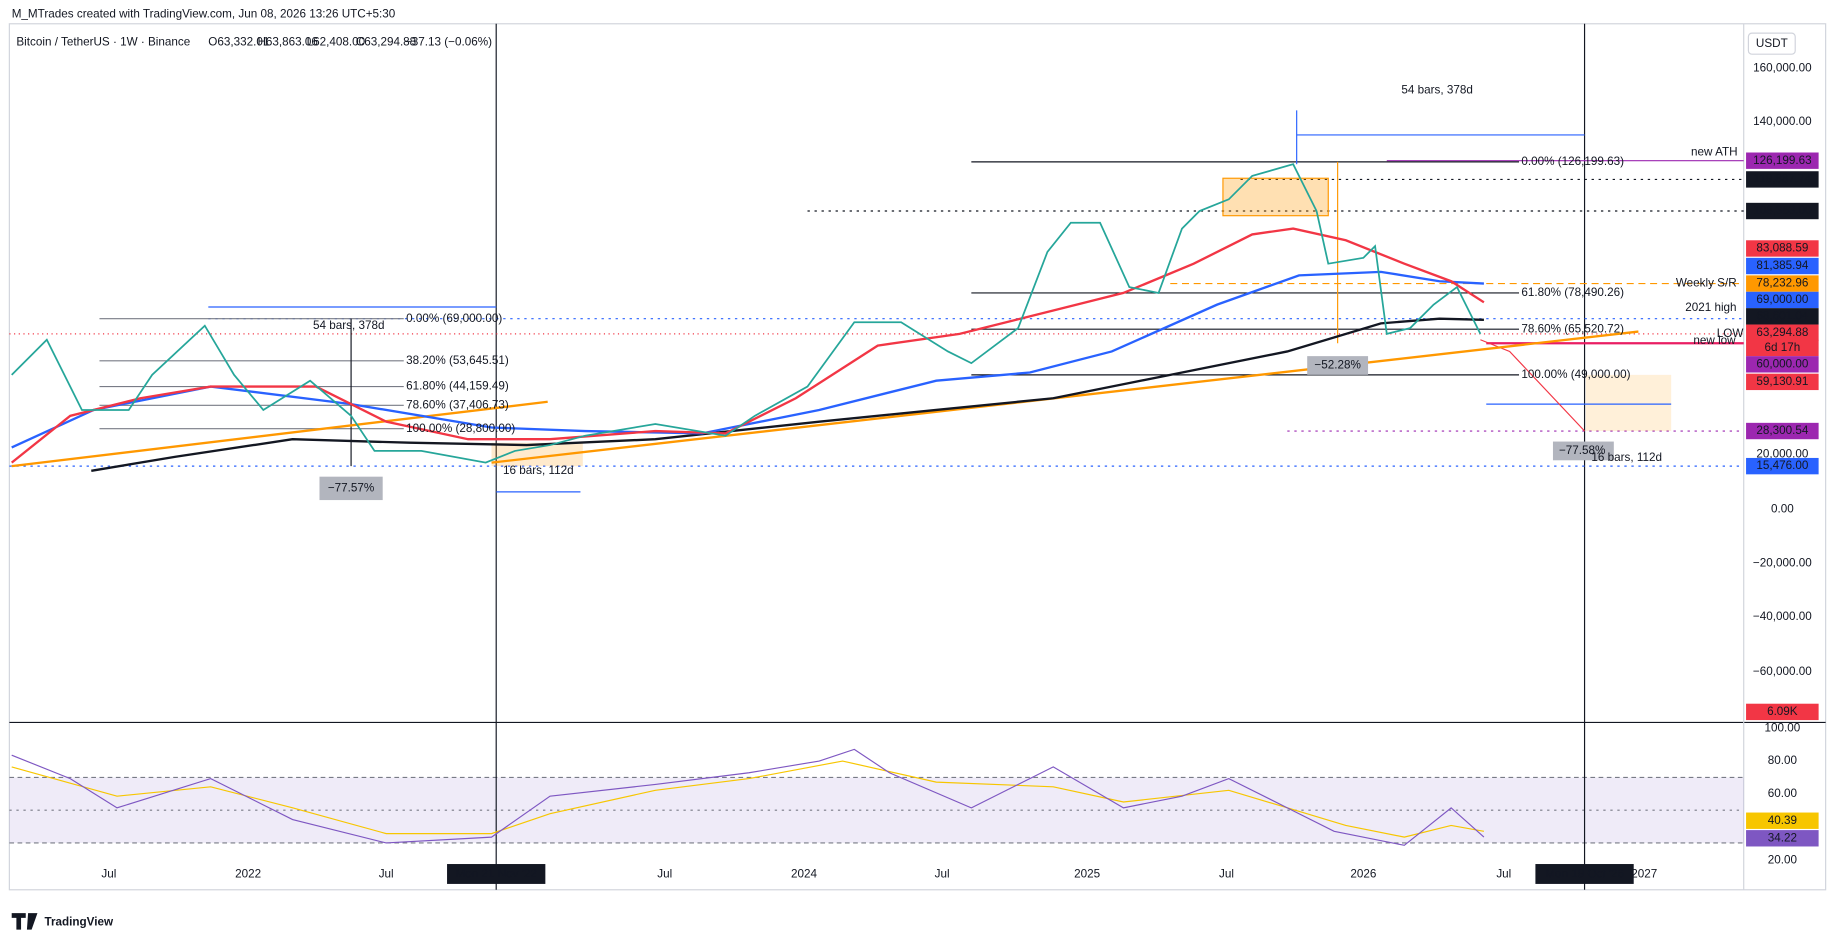  Describe the element at coordinates (457, 386) in the screenshot. I see `fib-label: 61.80% (44,159.49)` at that location.